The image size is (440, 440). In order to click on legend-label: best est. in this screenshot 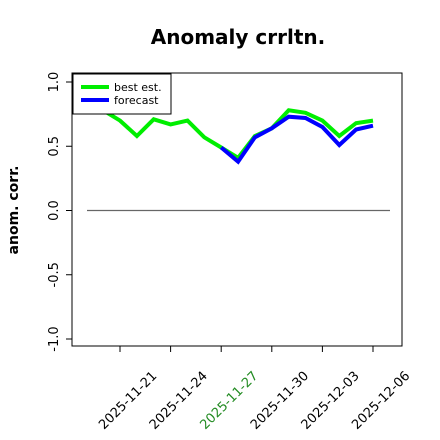, I will do `click(138, 87)`.